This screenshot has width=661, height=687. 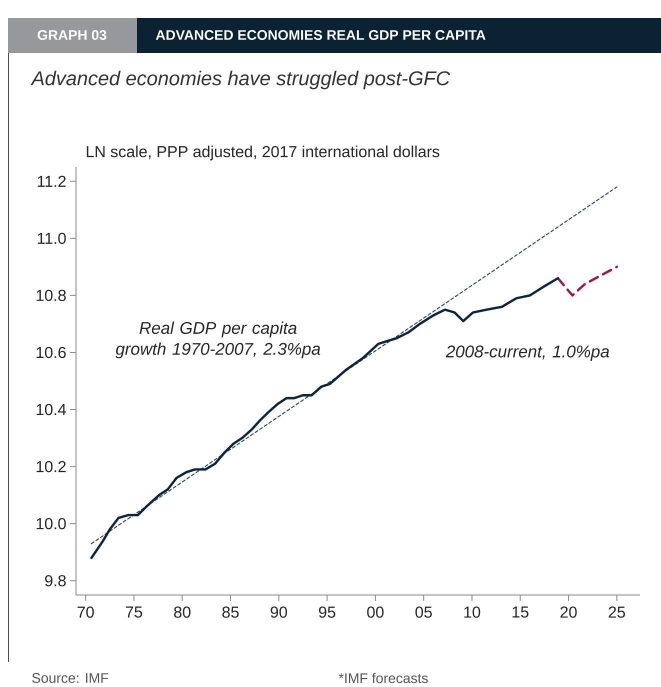 I want to click on y-tick-label: 9.8, so click(x=55, y=580).